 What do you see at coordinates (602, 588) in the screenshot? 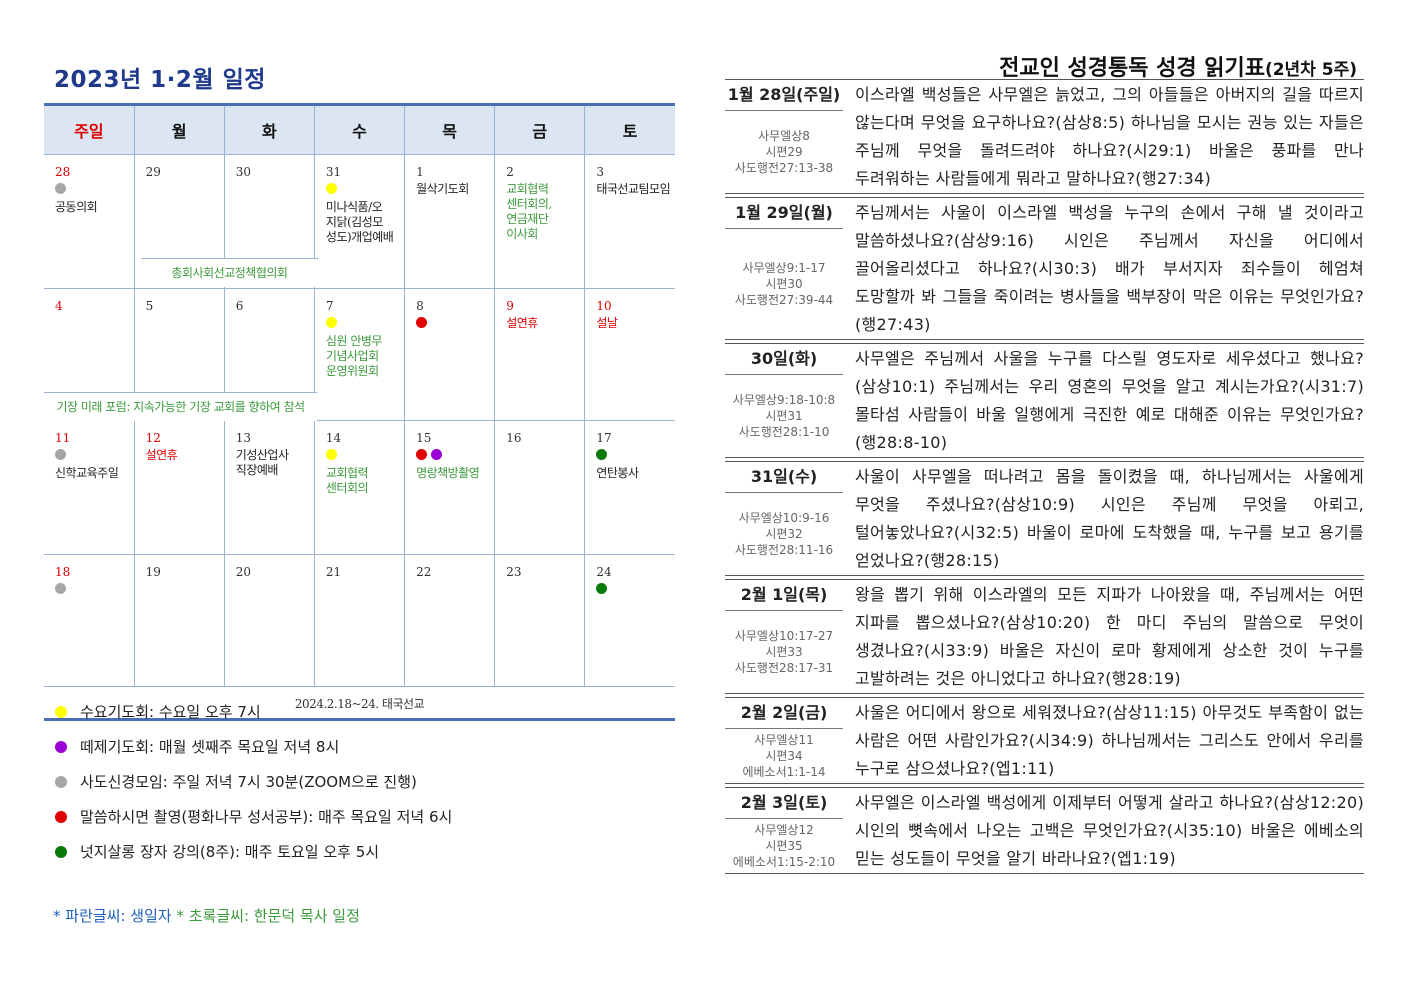
I see `green-dot-icon` at bounding box center [602, 588].